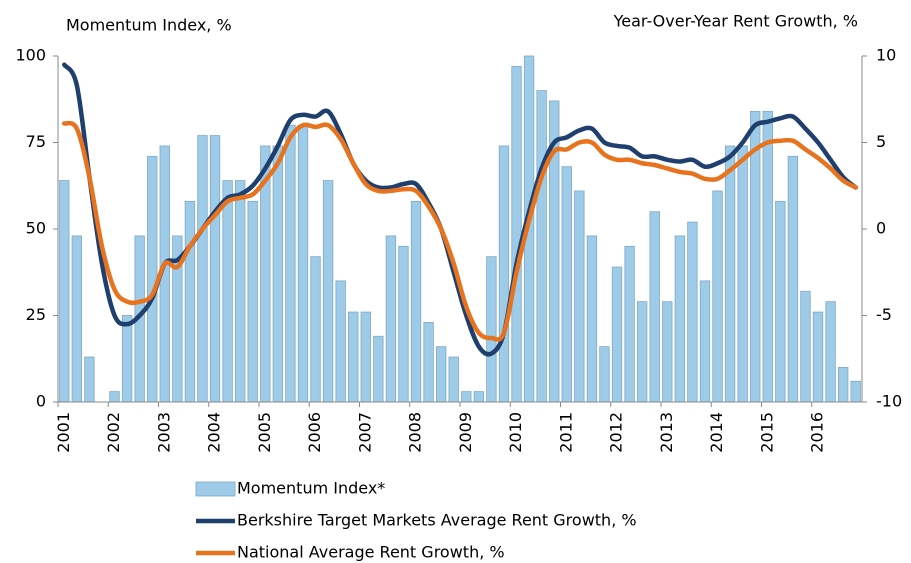  What do you see at coordinates (886, 55) in the screenshot?
I see `y2-tick-label: 10` at bounding box center [886, 55].